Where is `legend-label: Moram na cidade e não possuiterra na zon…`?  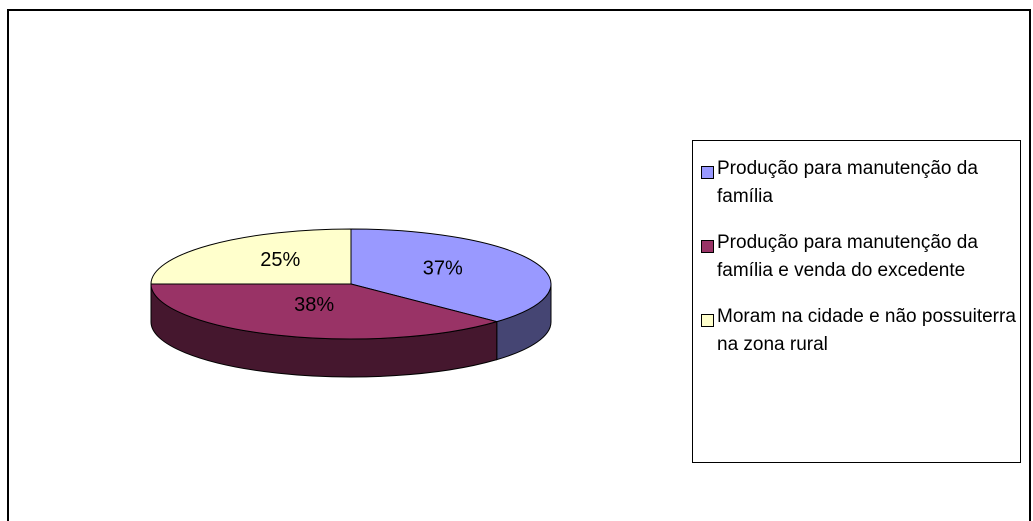
legend-label: Moram na cidade e não possuiterra na zon… is located at coordinates (866, 330).